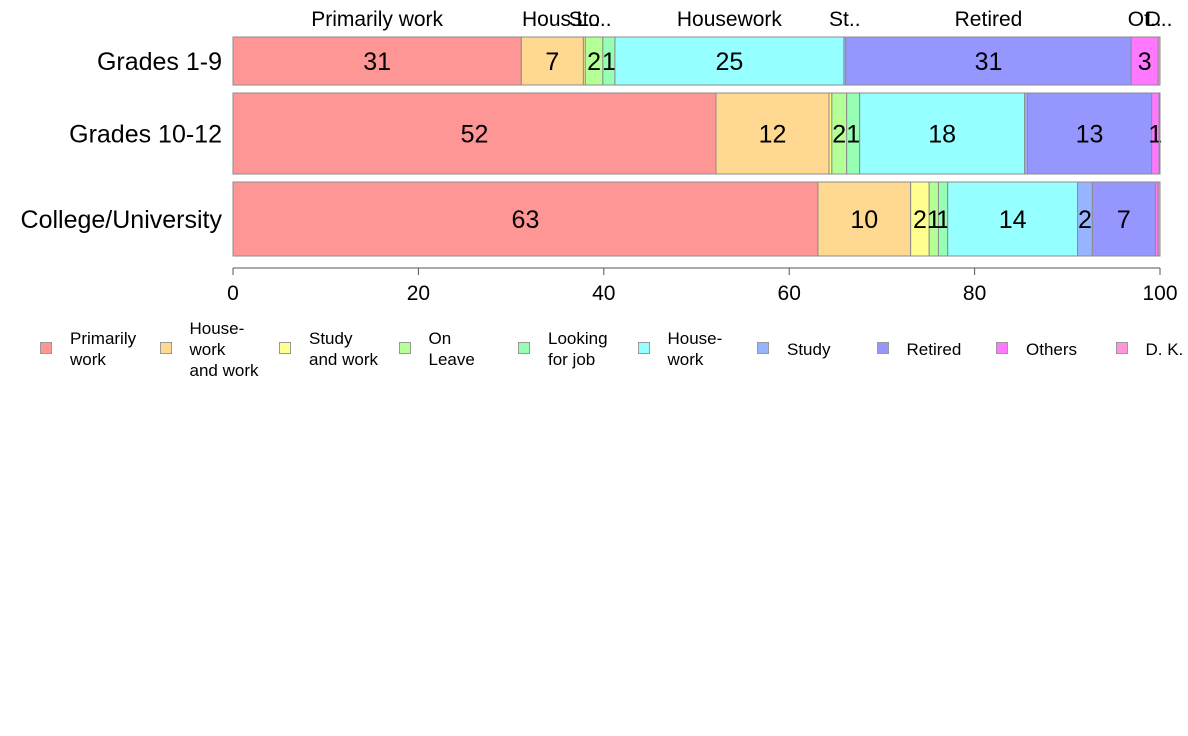 The image size is (1188, 736). Describe the element at coordinates (343, 349) in the screenshot. I see `legend-label: Study and work` at that location.